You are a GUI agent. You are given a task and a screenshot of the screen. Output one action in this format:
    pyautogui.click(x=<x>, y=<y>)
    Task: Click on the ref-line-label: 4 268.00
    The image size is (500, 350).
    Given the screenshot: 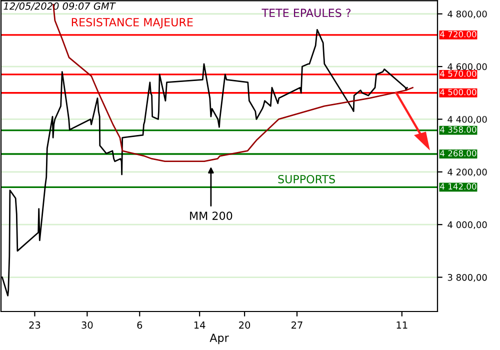 What is the action you would take?
    pyautogui.click(x=458, y=153)
    